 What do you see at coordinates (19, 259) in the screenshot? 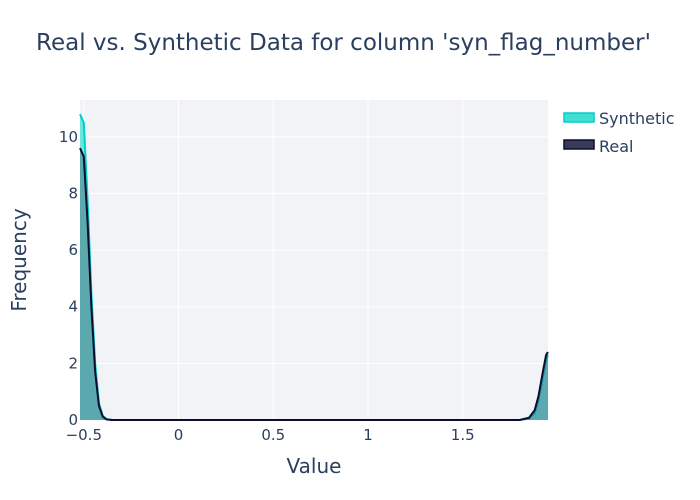
I see `y-axis-title: Frequency` at bounding box center [19, 259].